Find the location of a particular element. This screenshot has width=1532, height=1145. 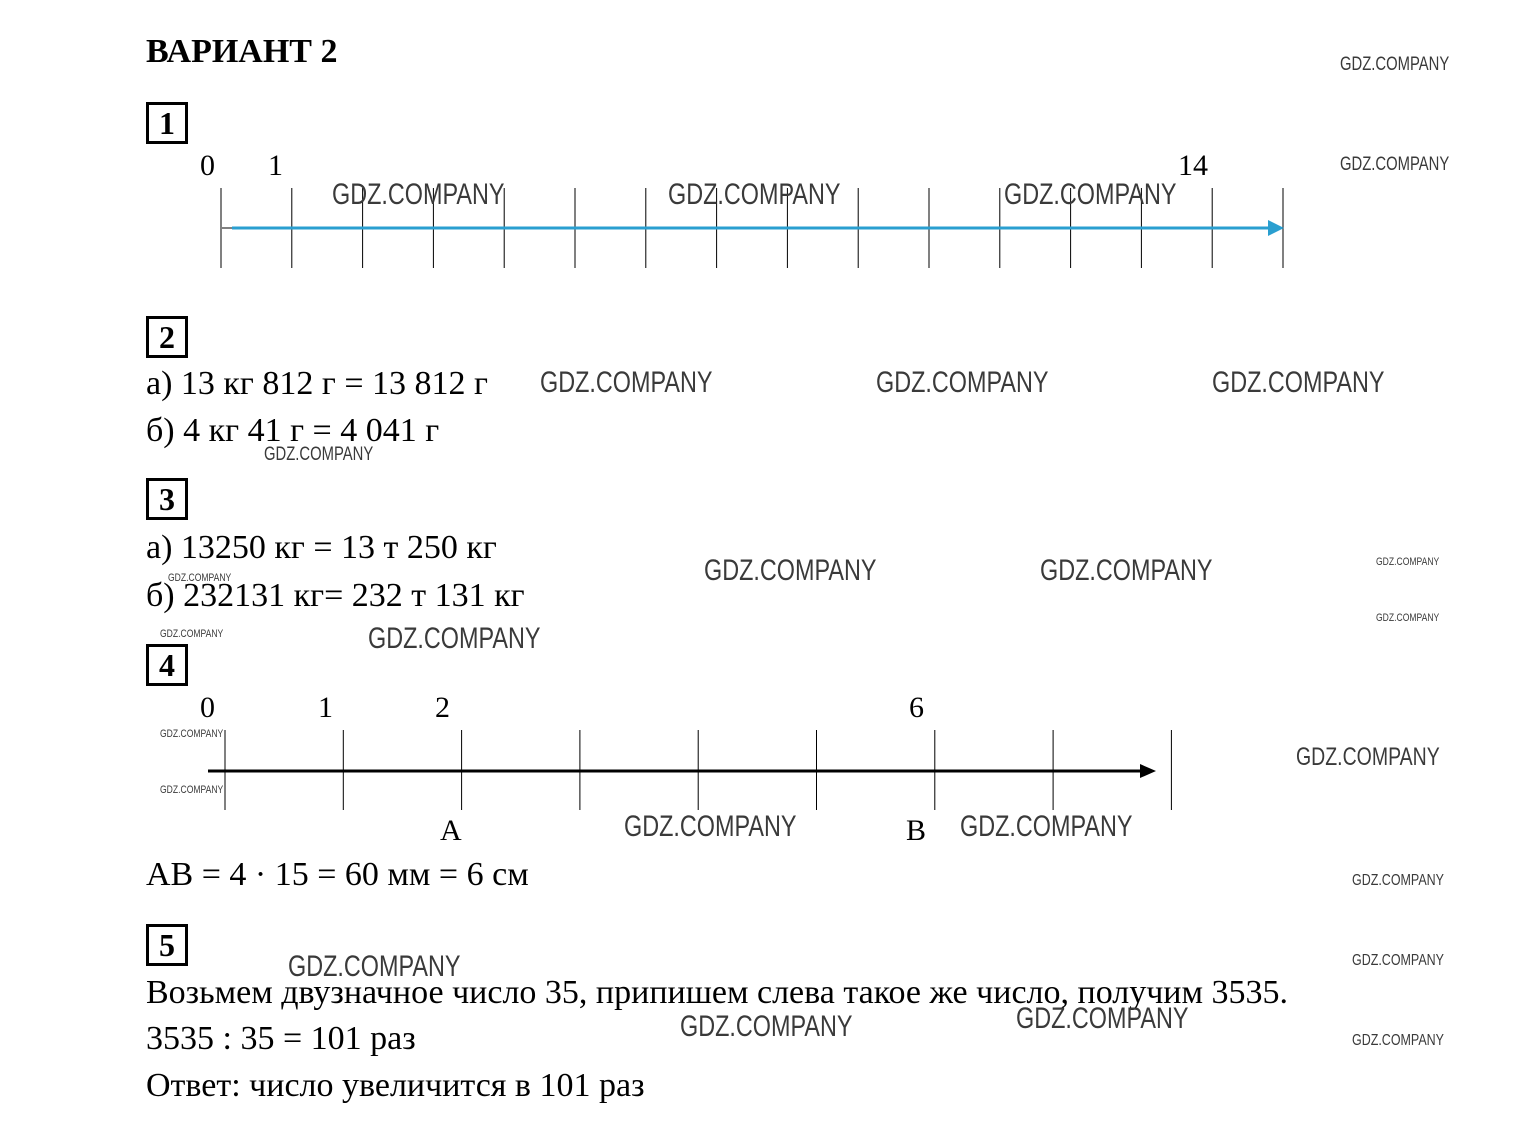

axis1-arrow-head is located at coordinates (1276, 228).